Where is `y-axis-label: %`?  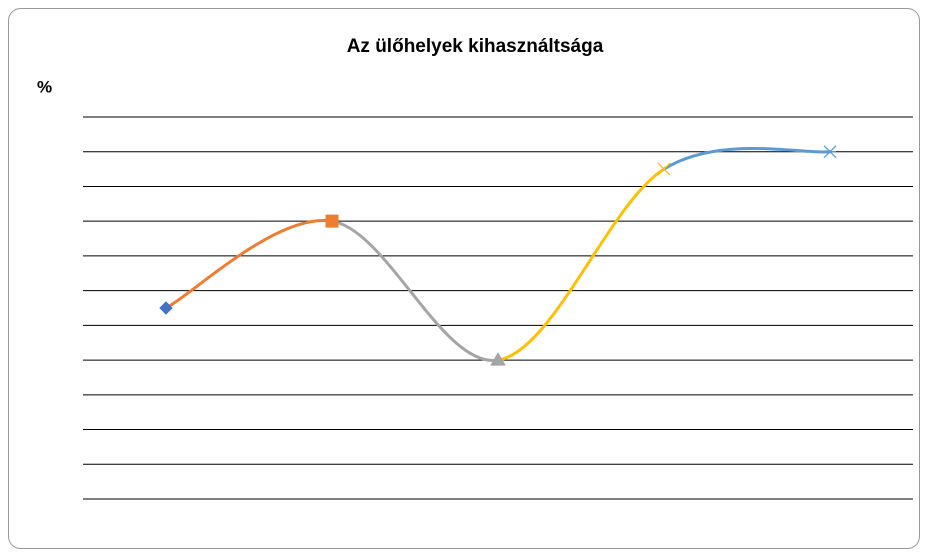
y-axis-label: % is located at coordinates (44, 86).